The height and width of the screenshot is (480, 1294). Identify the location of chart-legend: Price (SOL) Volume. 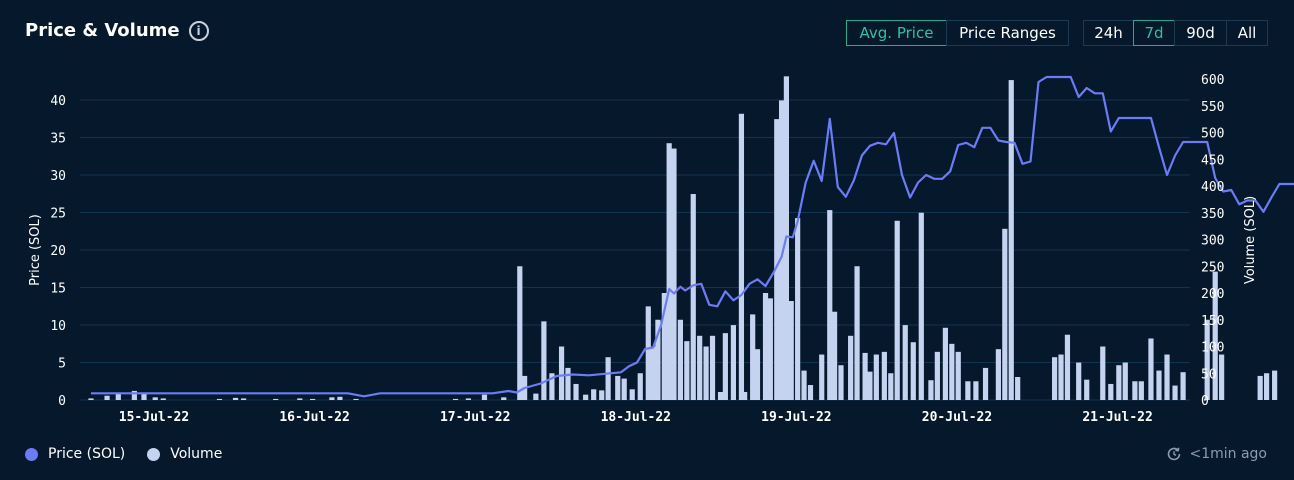
(134, 454).